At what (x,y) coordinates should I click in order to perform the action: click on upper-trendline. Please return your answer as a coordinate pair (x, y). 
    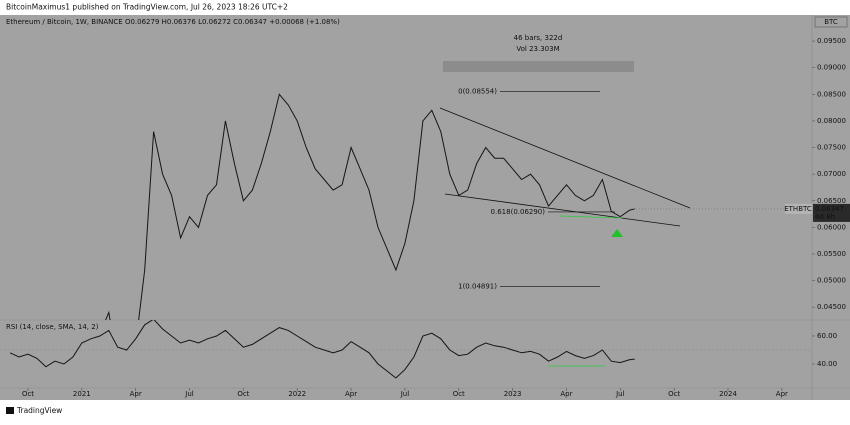
    Looking at the image, I should click on (565, 158).